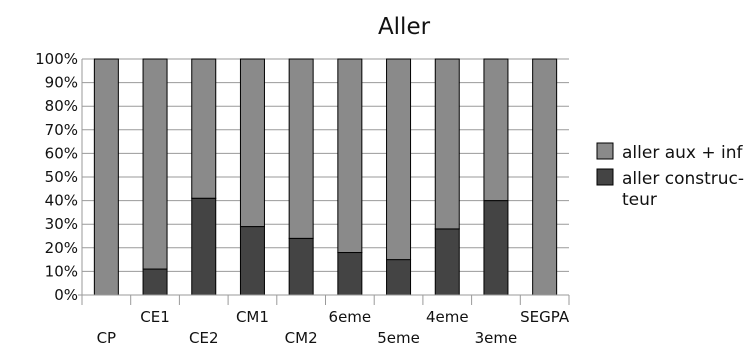  Describe the element at coordinates (447, 317) in the screenshot. I see `x-tick-label: 4eme` at that location.